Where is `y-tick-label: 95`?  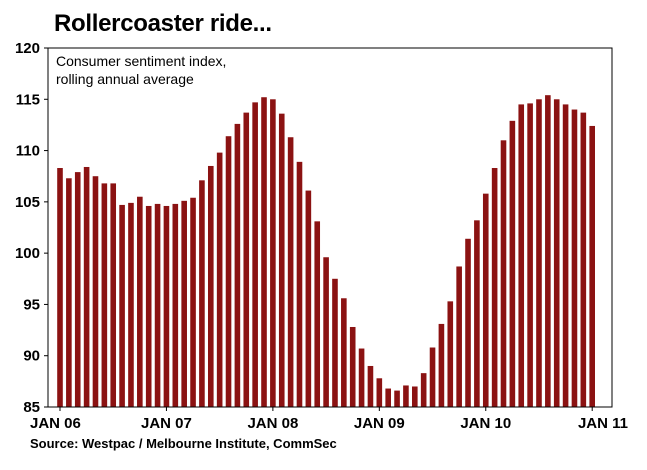 y-tick-label: 95 is located at coordinates (31, 304).